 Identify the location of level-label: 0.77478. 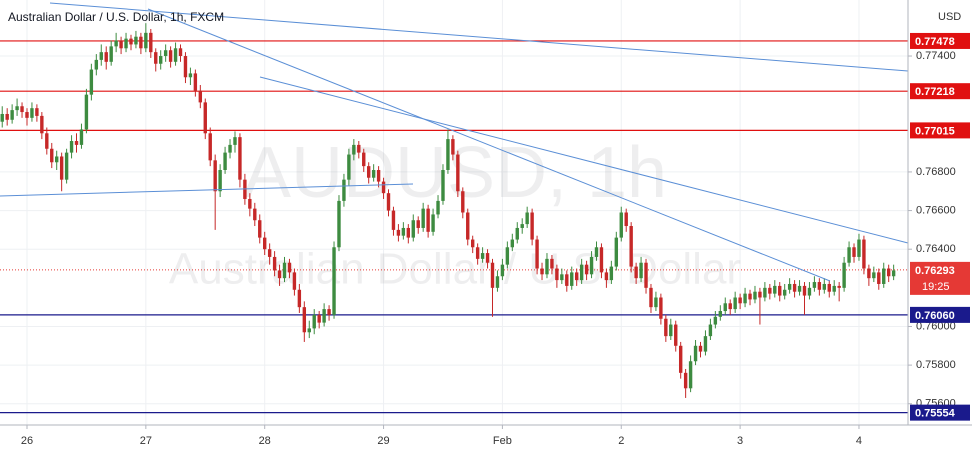
(935, 42).